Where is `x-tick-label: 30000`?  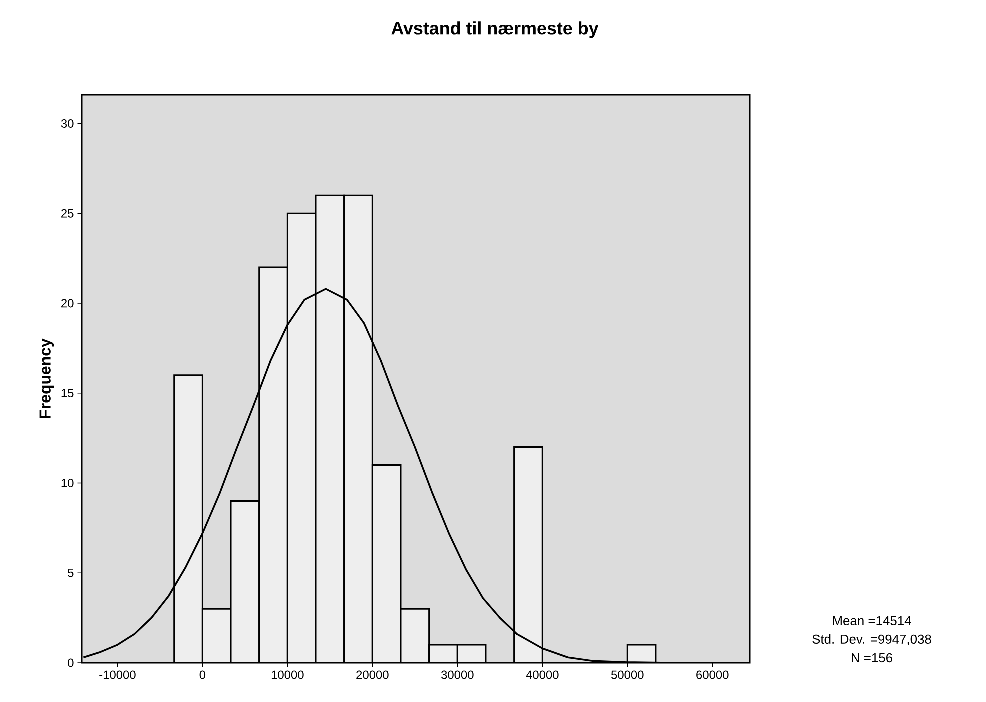
x-tick-label: 30000 is located at coordinates (457, 675).